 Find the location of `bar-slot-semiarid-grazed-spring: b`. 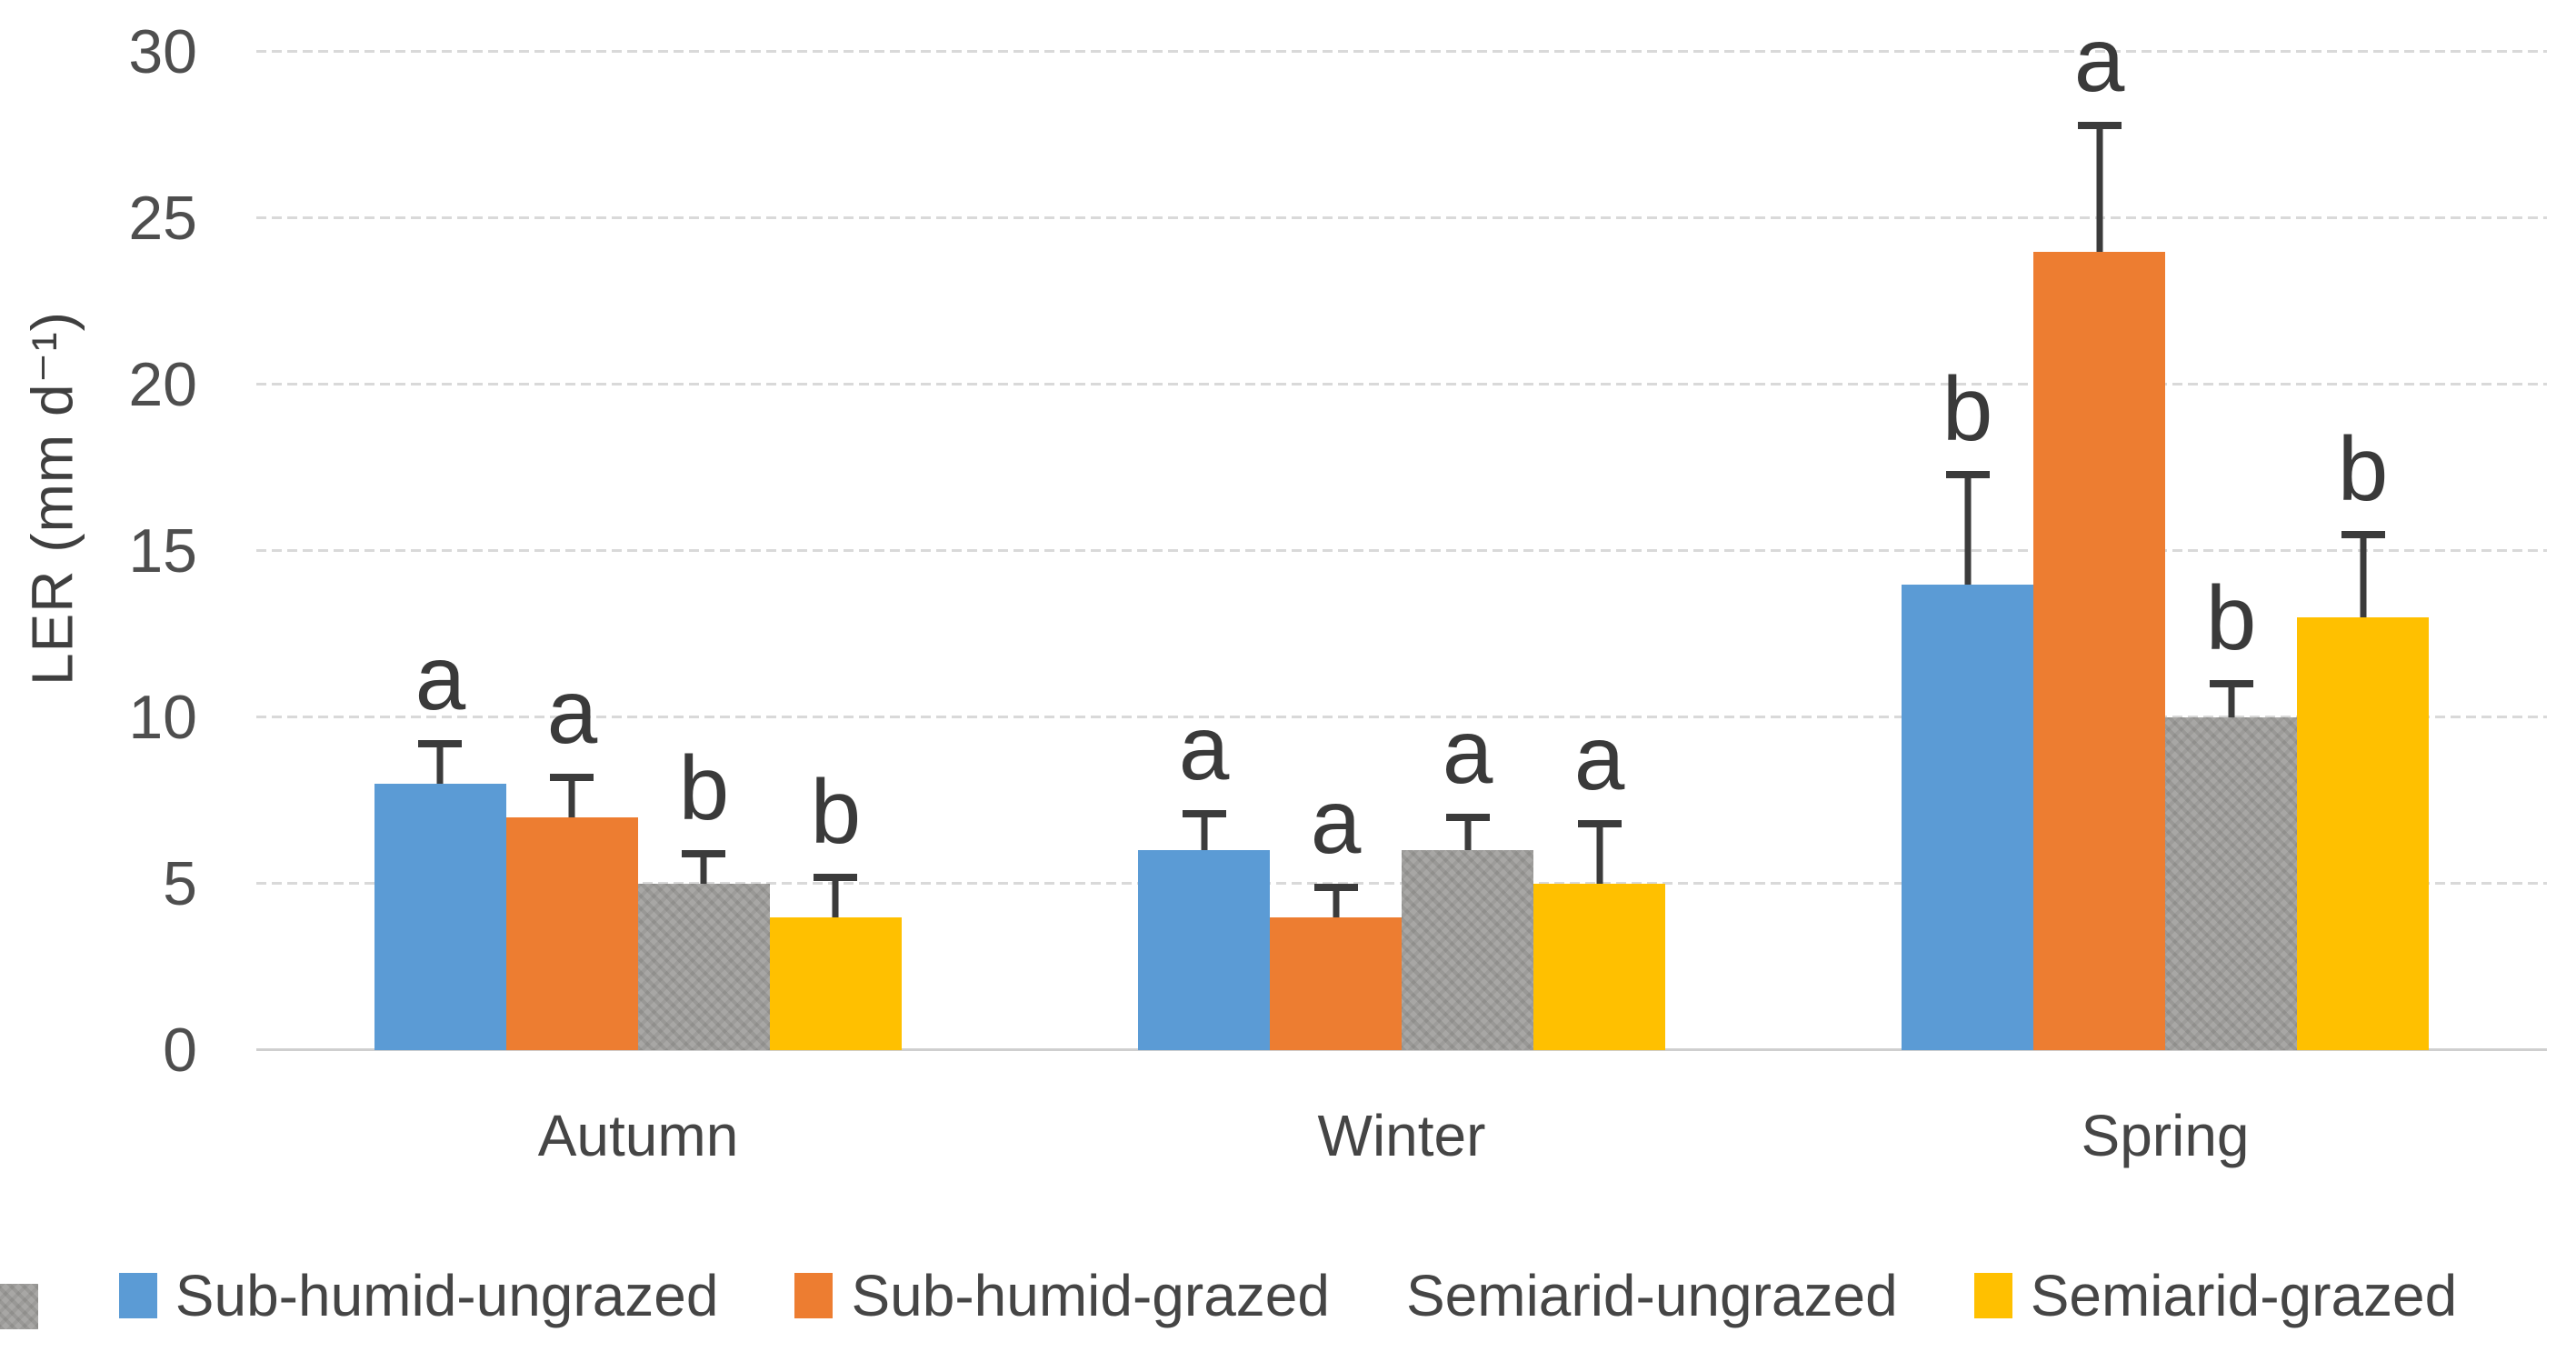

bar-slot-semiarid-grazed-spring: b is located at coordinates (2363, 551).